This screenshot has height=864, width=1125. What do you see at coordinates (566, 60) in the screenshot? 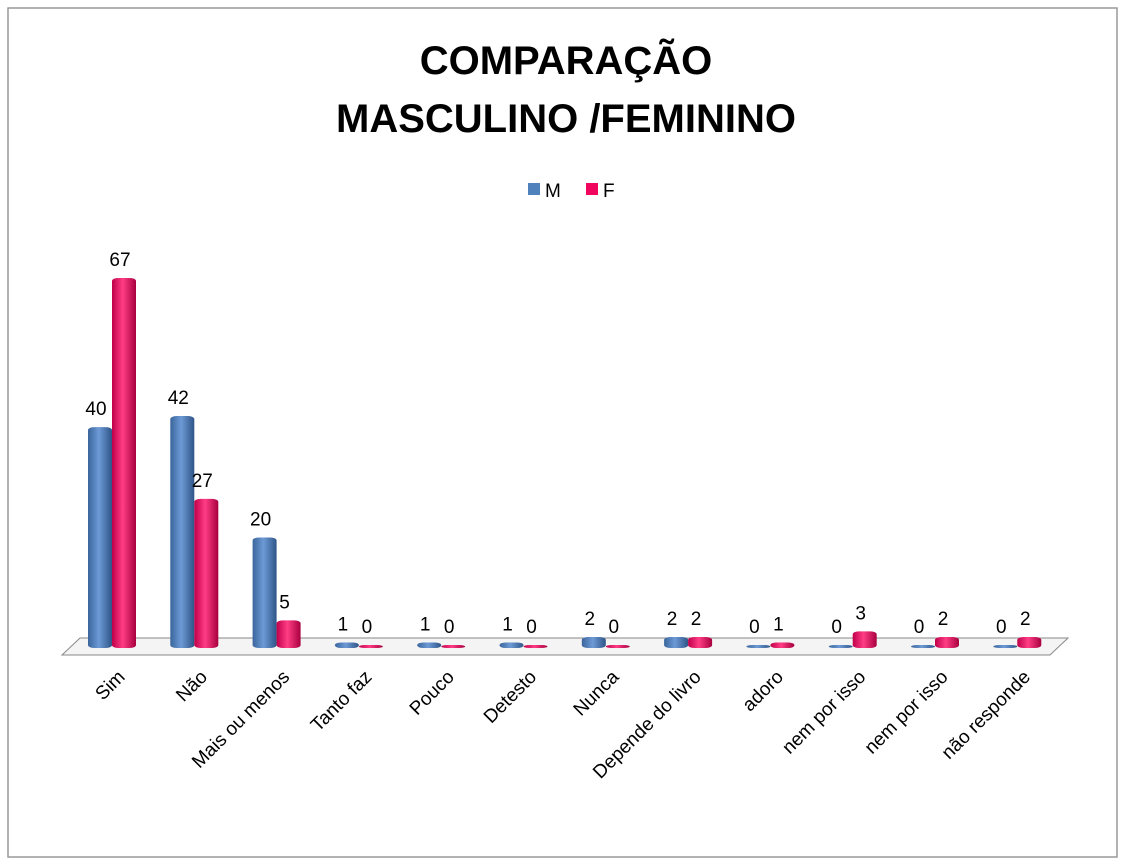
I see `chart-title: COMPARAÇÃO` at bounding box center [566, 60].